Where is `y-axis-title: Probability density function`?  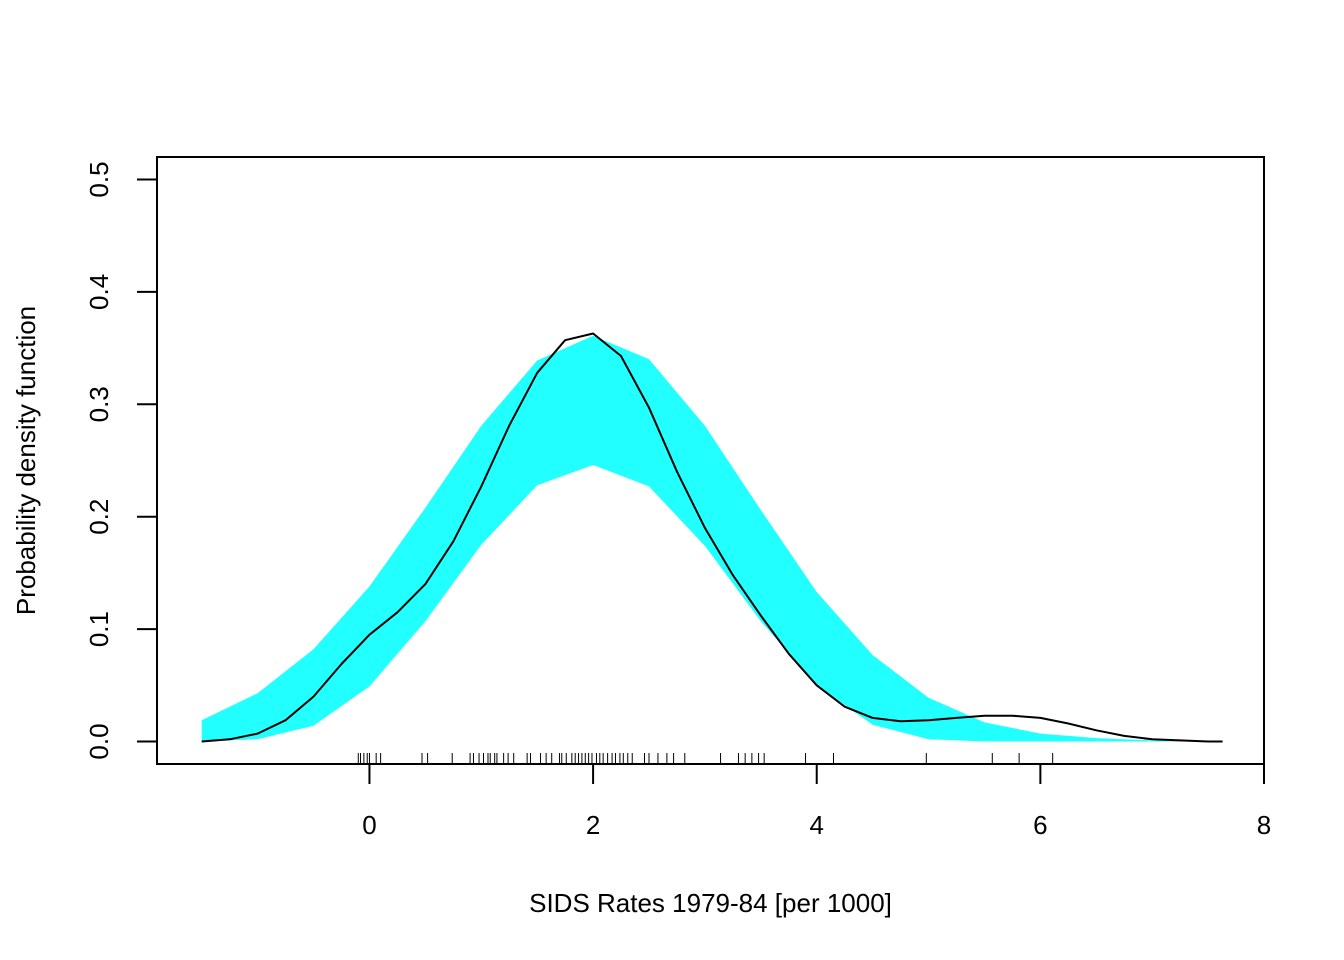 y-axis-title: Probability density function is located at coordinates (26, 460).